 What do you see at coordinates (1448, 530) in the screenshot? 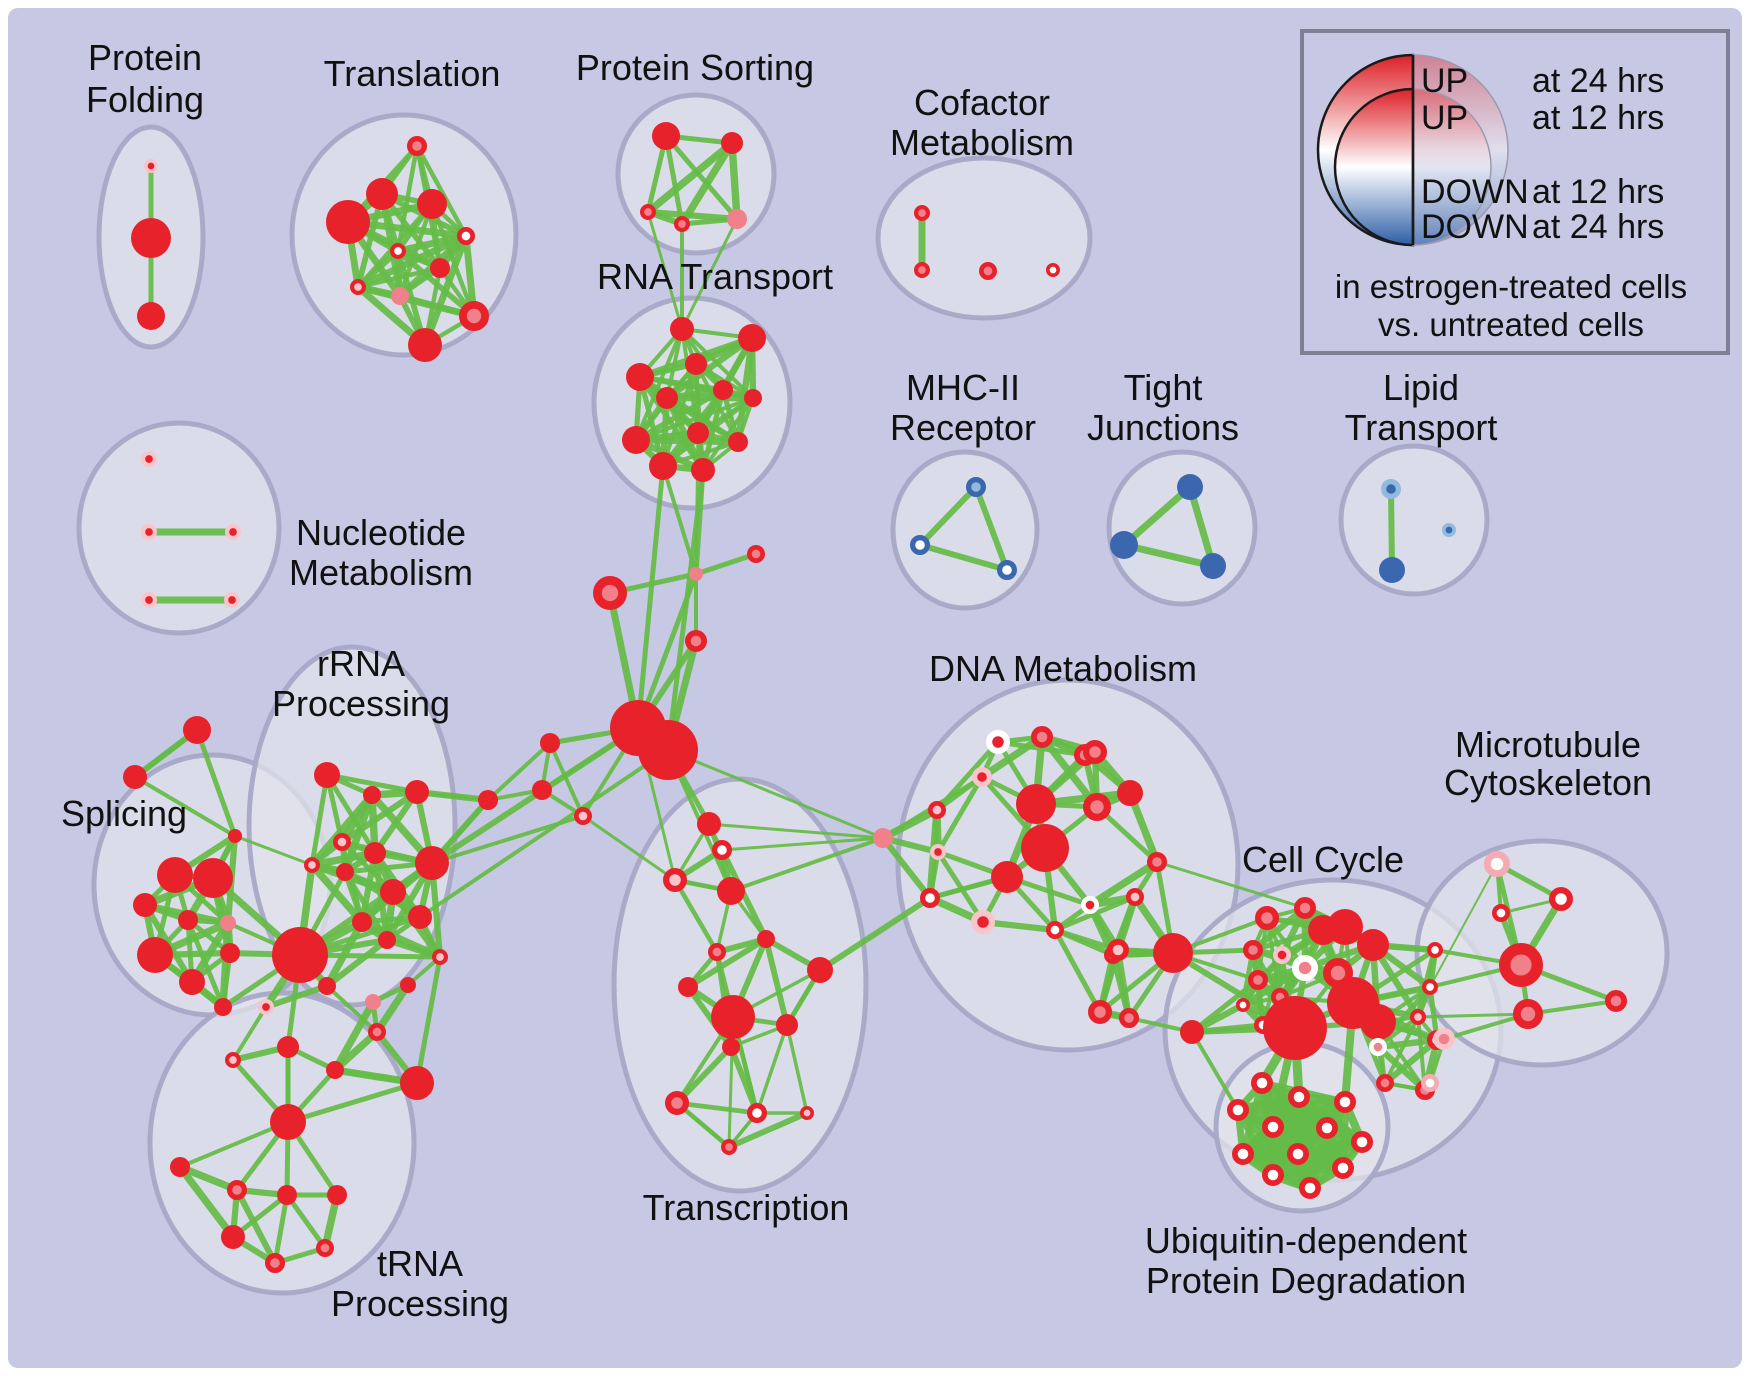
I see `network-node-lipid-transport` at bounding box center [1448, 530].